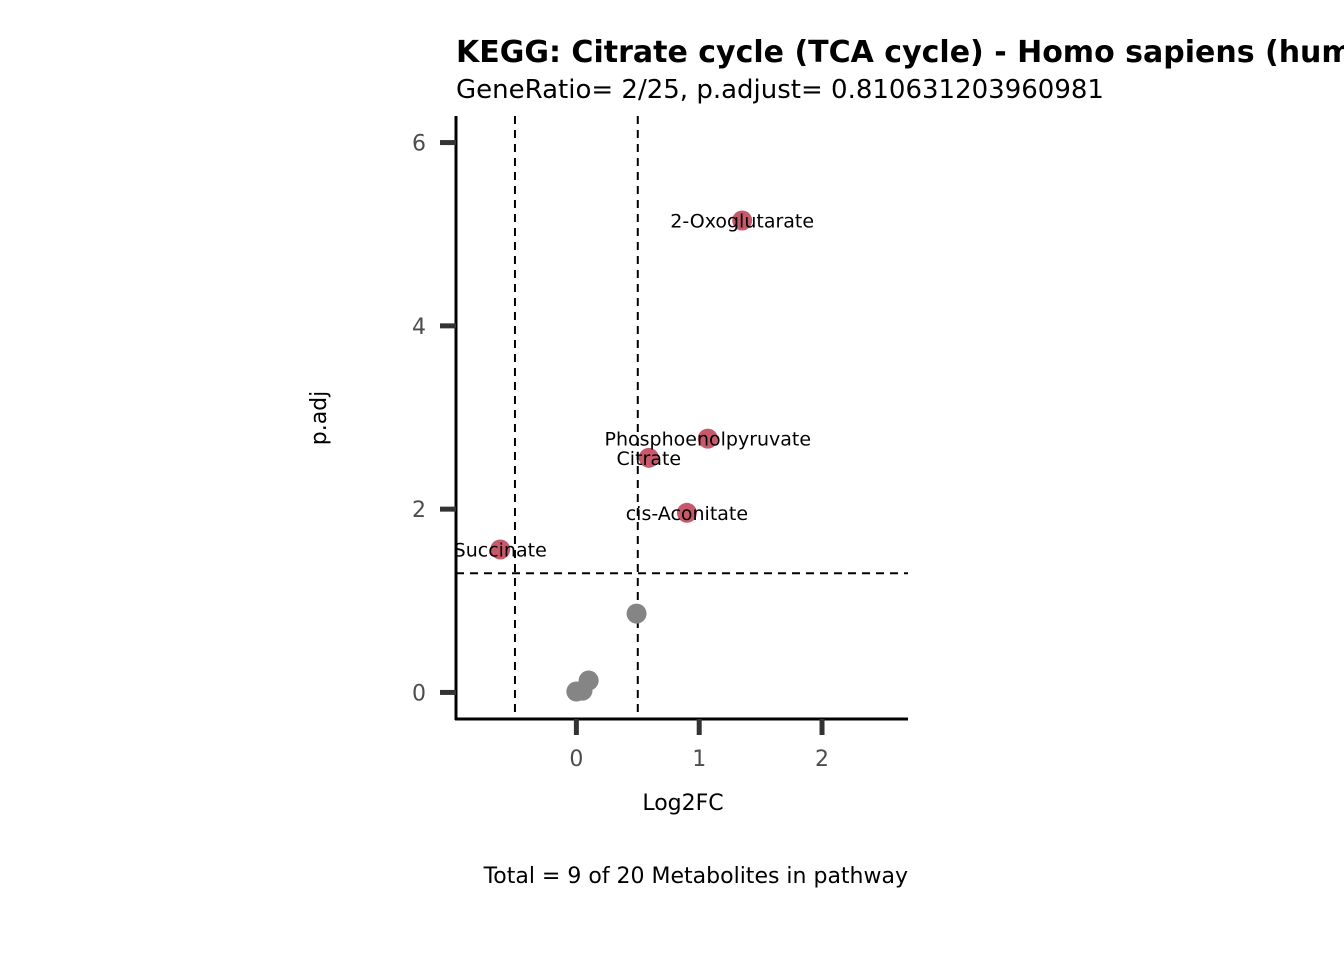 This screenshot has width=1344, height=965. I want to click on y-tick-label: 2, so click(419, 510).